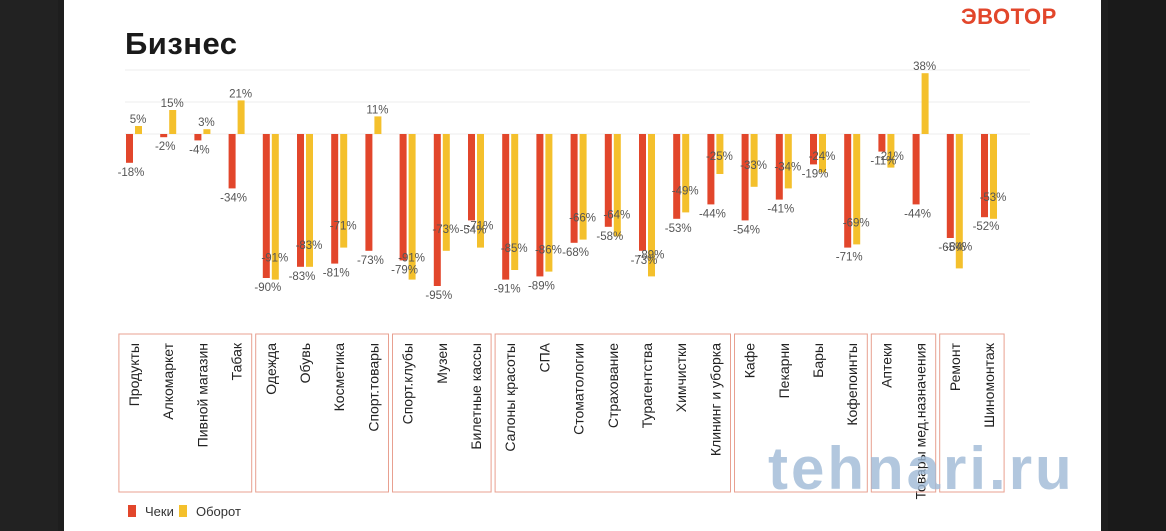 This screenshot has height=531, width=1166. What do you see at coordinates (404, 270) in the screenshot?
I see `data-label-checks-8: -79%` at bounding box center [404, 270].